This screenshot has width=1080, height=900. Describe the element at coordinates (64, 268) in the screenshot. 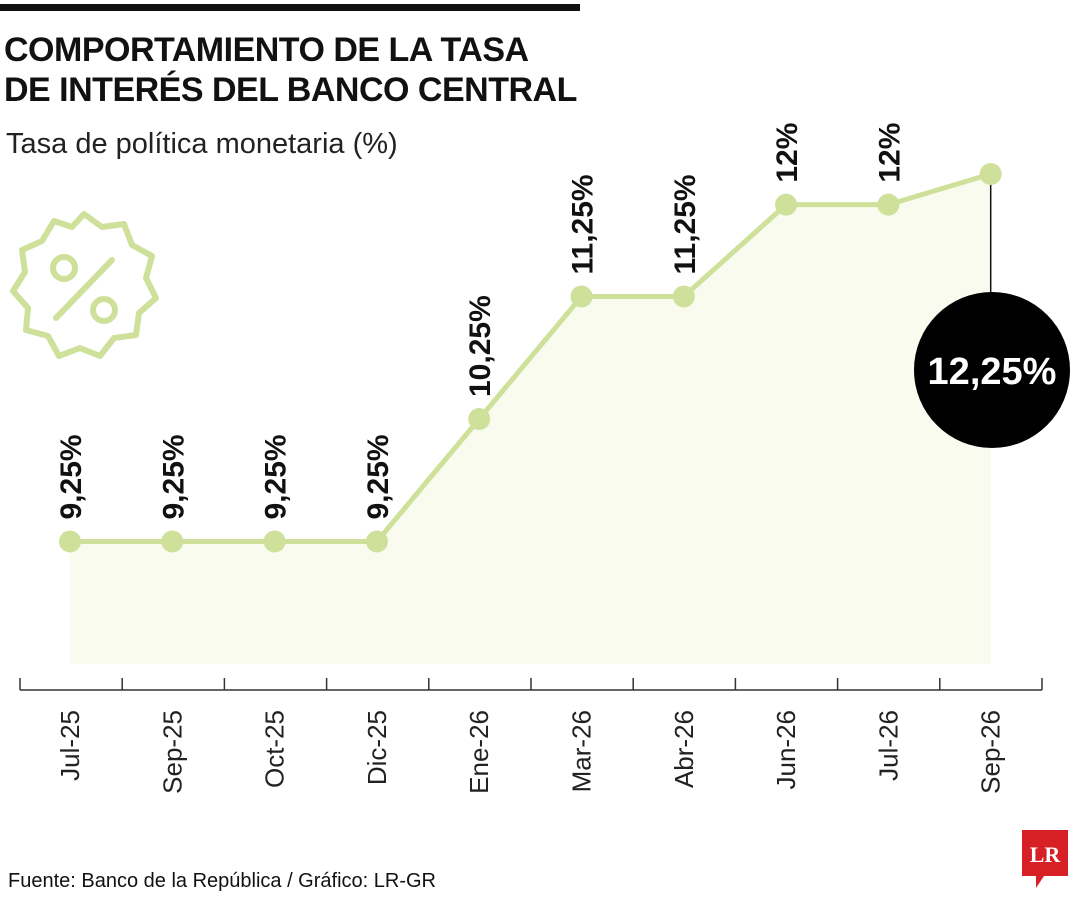

I see `percent-circle-top` at that location.